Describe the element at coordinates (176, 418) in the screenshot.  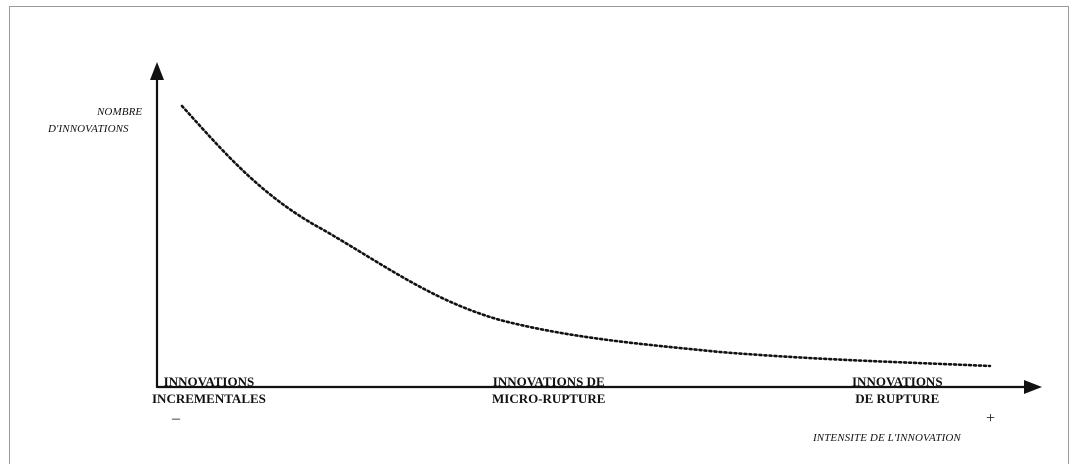
I see `minus-sign: –` at that location.